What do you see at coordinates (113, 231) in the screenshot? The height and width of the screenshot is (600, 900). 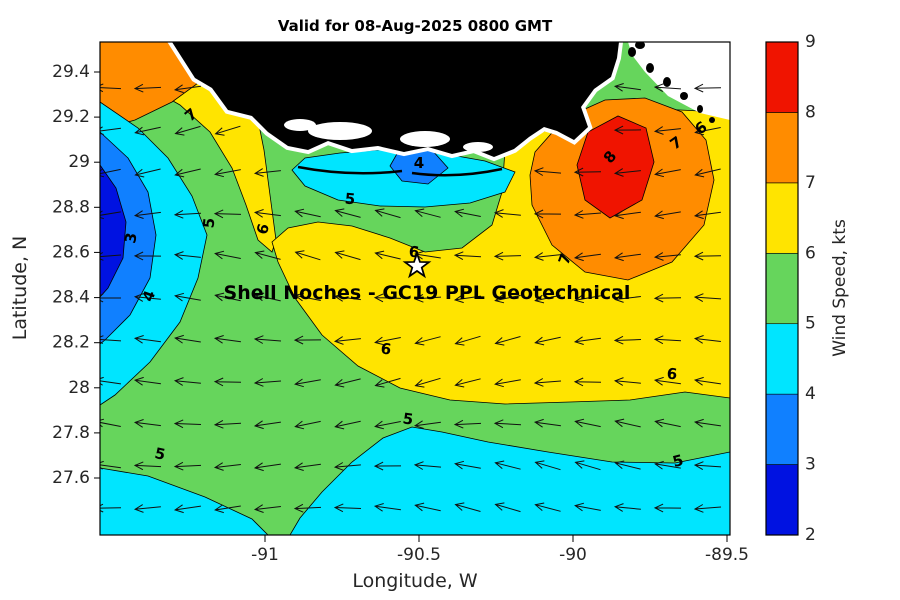 I see `contour-region-darkblue-minimum` at bounding box center [113, 231].